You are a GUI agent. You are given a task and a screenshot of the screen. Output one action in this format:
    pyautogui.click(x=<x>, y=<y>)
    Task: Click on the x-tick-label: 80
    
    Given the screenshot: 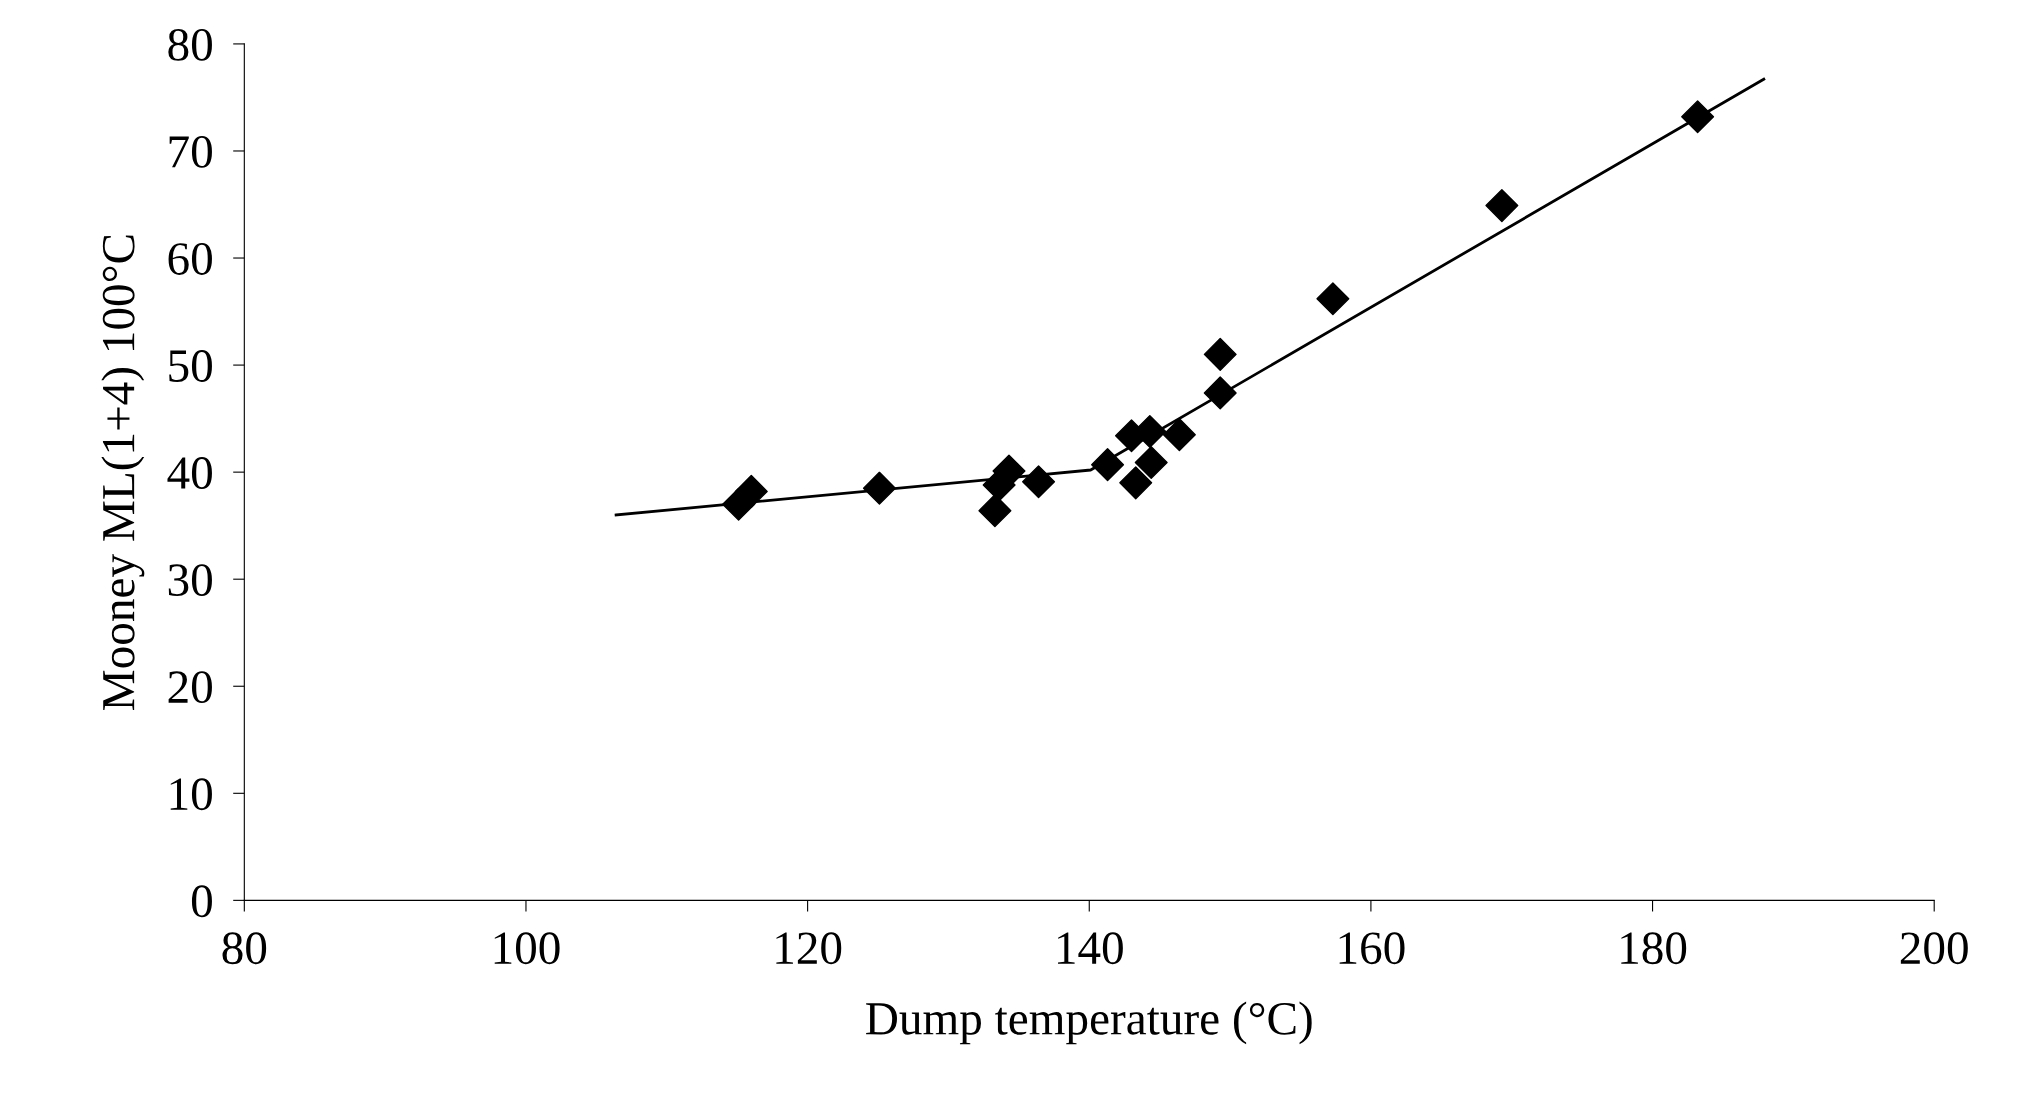 What is the action you would take?
    pyautogui.click(x=244, y=948)
    